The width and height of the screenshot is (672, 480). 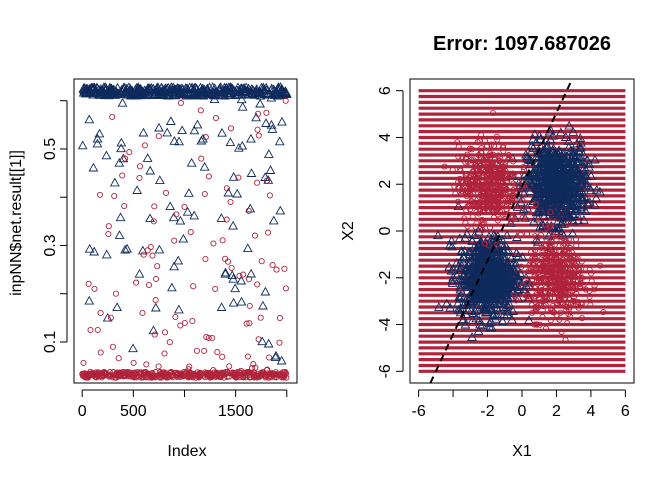 What do you see at coordinates (501, 231) in the screenshot?
I see `decision-boundary-line` at bounding box center [501, 231].